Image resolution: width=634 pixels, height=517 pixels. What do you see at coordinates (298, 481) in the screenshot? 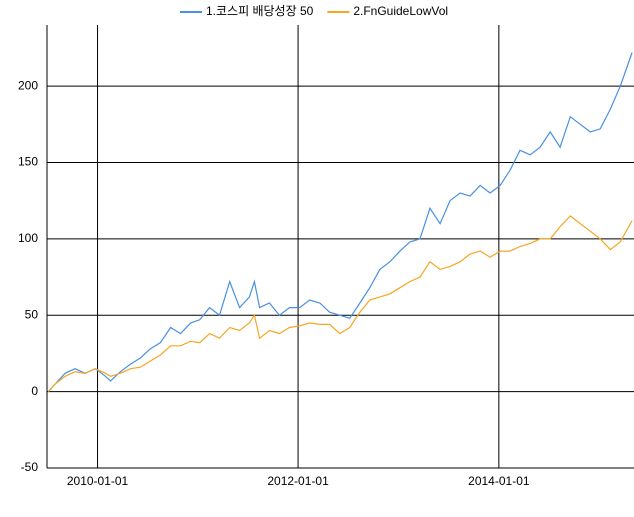
I see `x-tick-label: 2012-01-01` at bounding box center [298, 481].